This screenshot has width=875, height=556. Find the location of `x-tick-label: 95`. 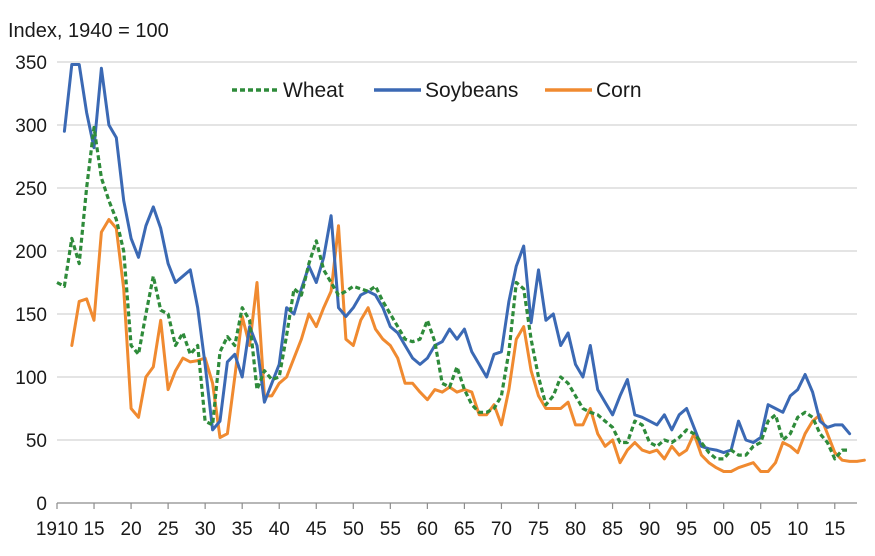

x-tick-label: 95 is located at coordinates (686, 529).